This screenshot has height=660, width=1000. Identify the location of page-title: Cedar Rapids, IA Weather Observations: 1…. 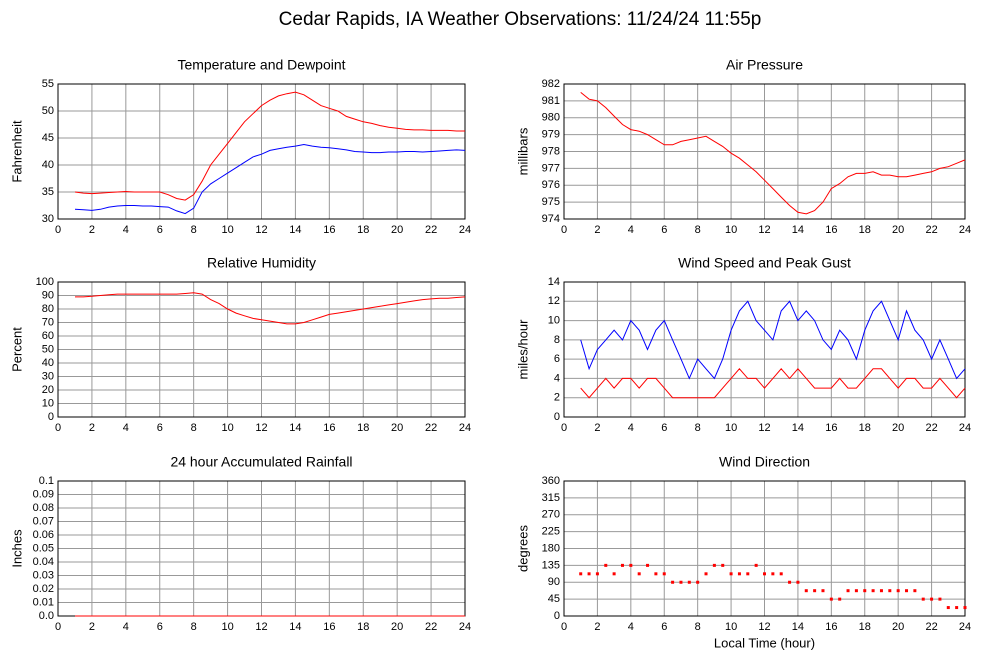
(520, 19).